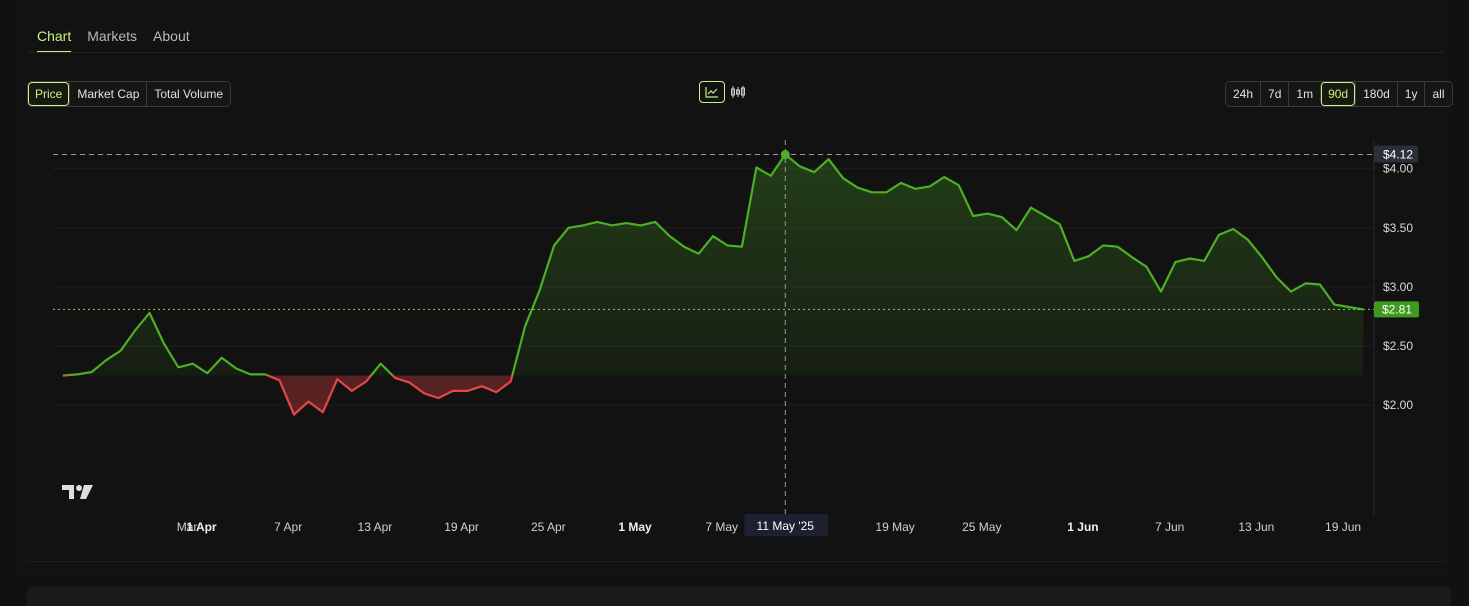 Image resolution: width=1469 pixels, height=606 pixels. I want to click on x-tick-label: 7 Apr, so click(288, 527).